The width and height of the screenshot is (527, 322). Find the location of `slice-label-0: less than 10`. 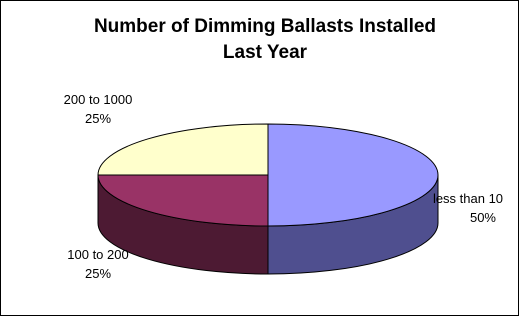

slice-label-0: less than 10 is located at coordinates (468, 198).